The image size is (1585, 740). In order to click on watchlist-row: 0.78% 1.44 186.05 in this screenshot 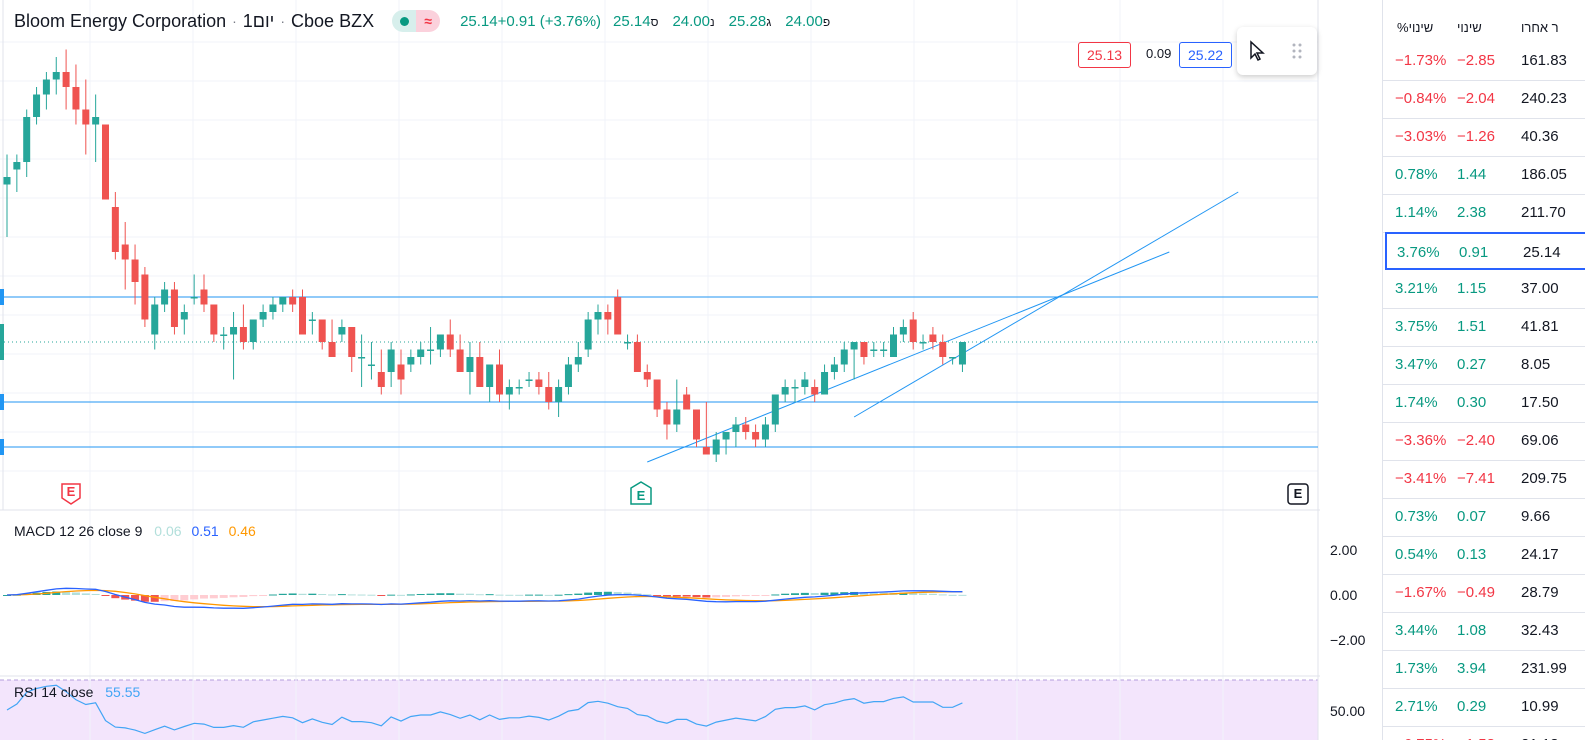, I will do `click(1484, 175)`.